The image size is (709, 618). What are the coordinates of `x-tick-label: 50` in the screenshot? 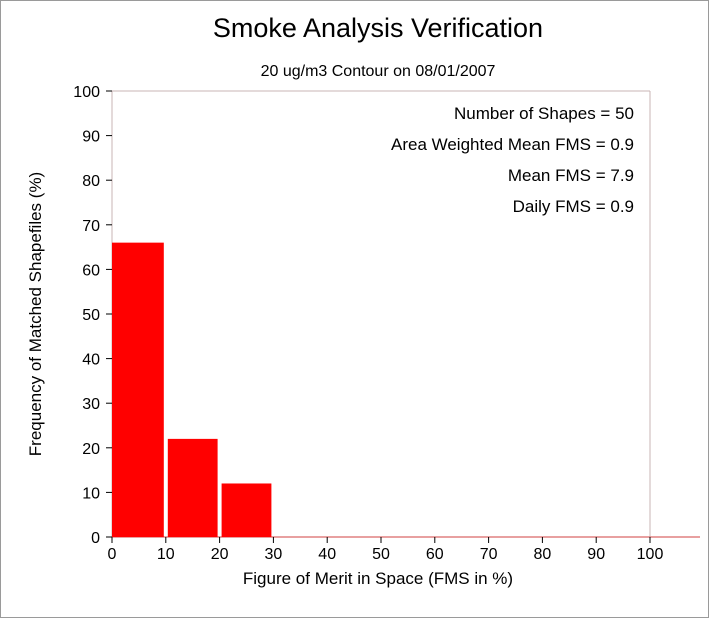 It's located at (381, 554).